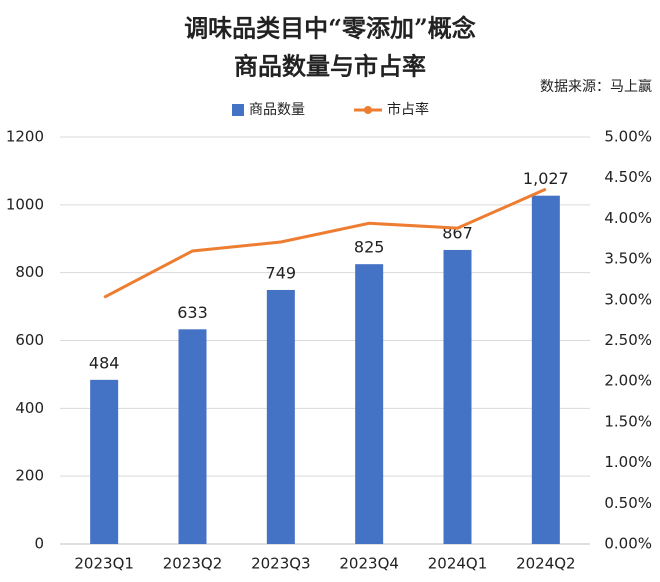  Describe the element at coordinates (628, 259) in the screenshot. I see `y2-tick-label: 3.50%` at that location.